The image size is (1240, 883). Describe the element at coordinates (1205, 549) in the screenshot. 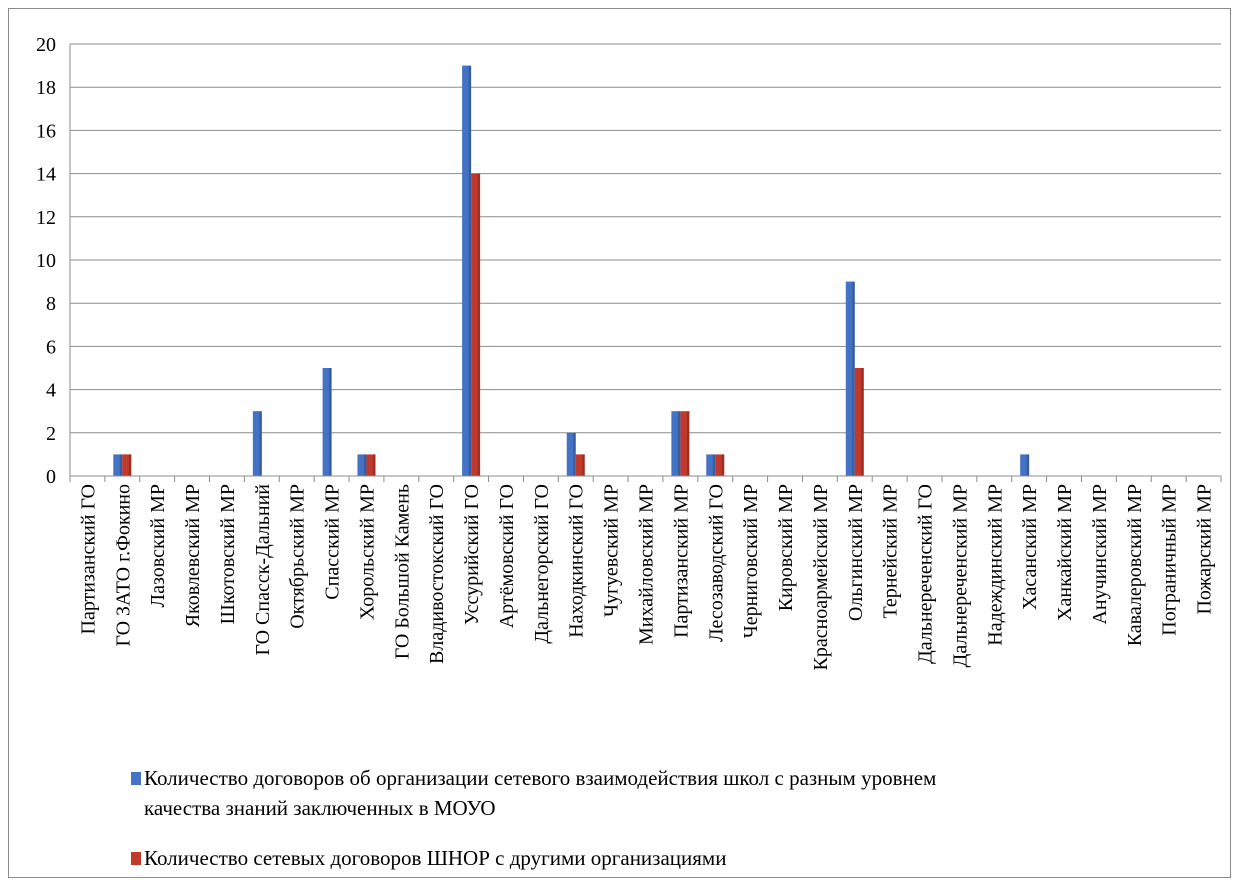

I see `x-category-label-32: Пожарский МР` at that location.